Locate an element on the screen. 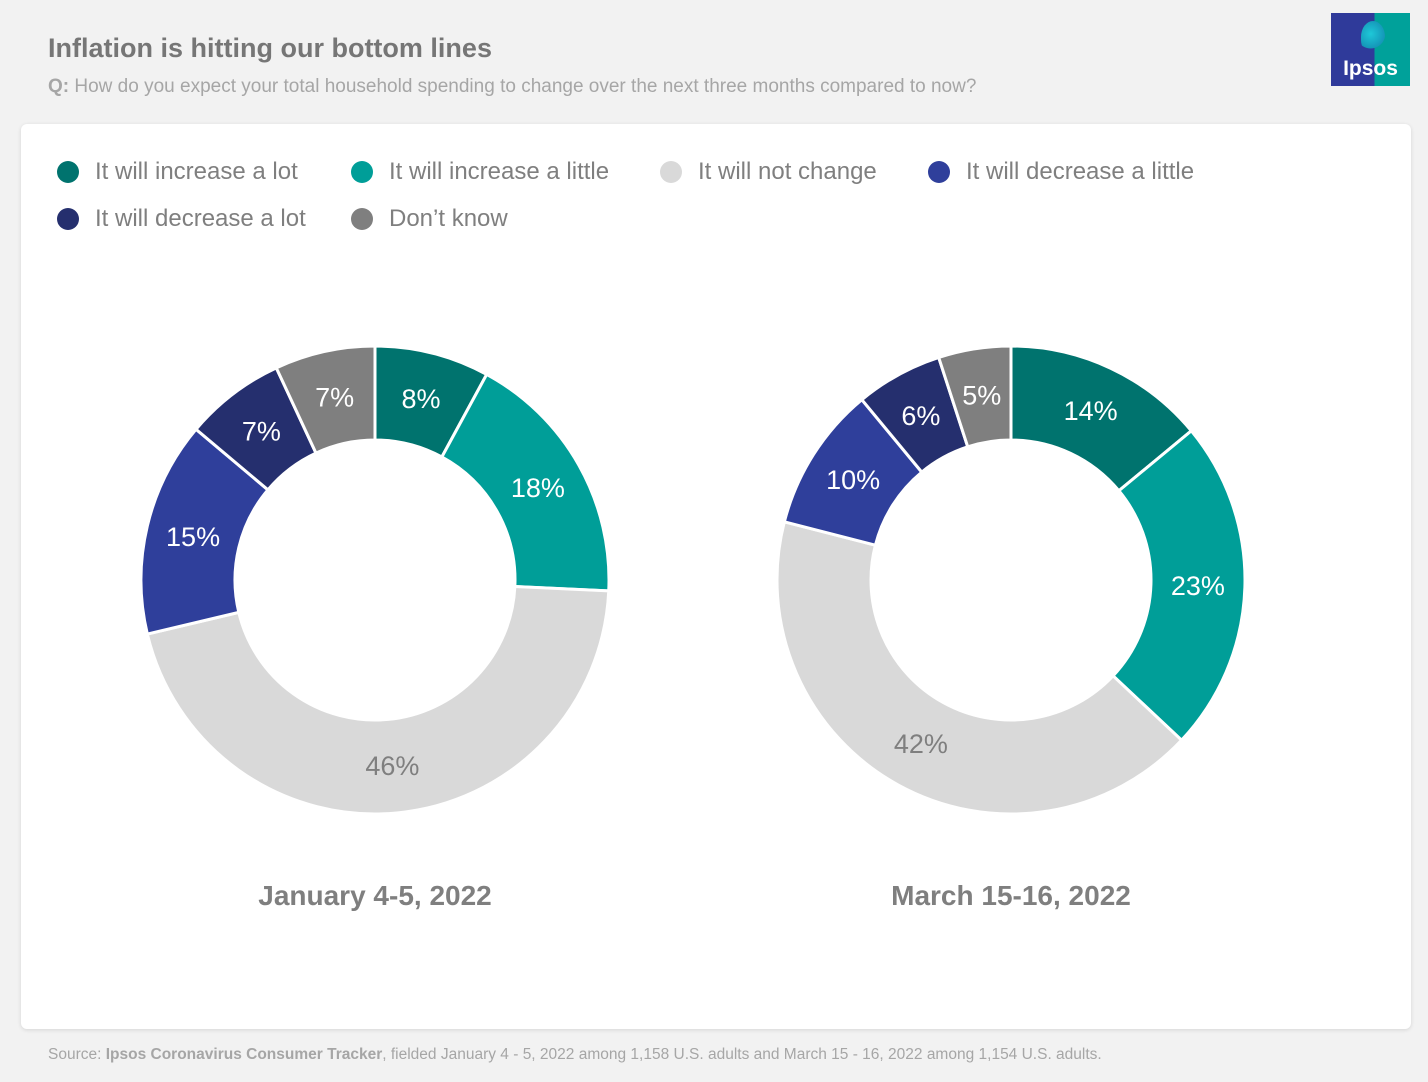 The height and width of the screenshot is (1082, 1428). legend-label: It will not change is located at coordinates (787, 171).